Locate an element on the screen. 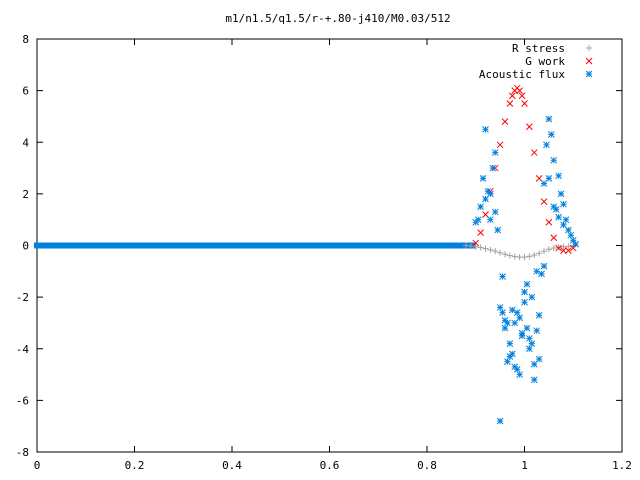  y-tick-label: 2 is located at coordinates (25, 194).